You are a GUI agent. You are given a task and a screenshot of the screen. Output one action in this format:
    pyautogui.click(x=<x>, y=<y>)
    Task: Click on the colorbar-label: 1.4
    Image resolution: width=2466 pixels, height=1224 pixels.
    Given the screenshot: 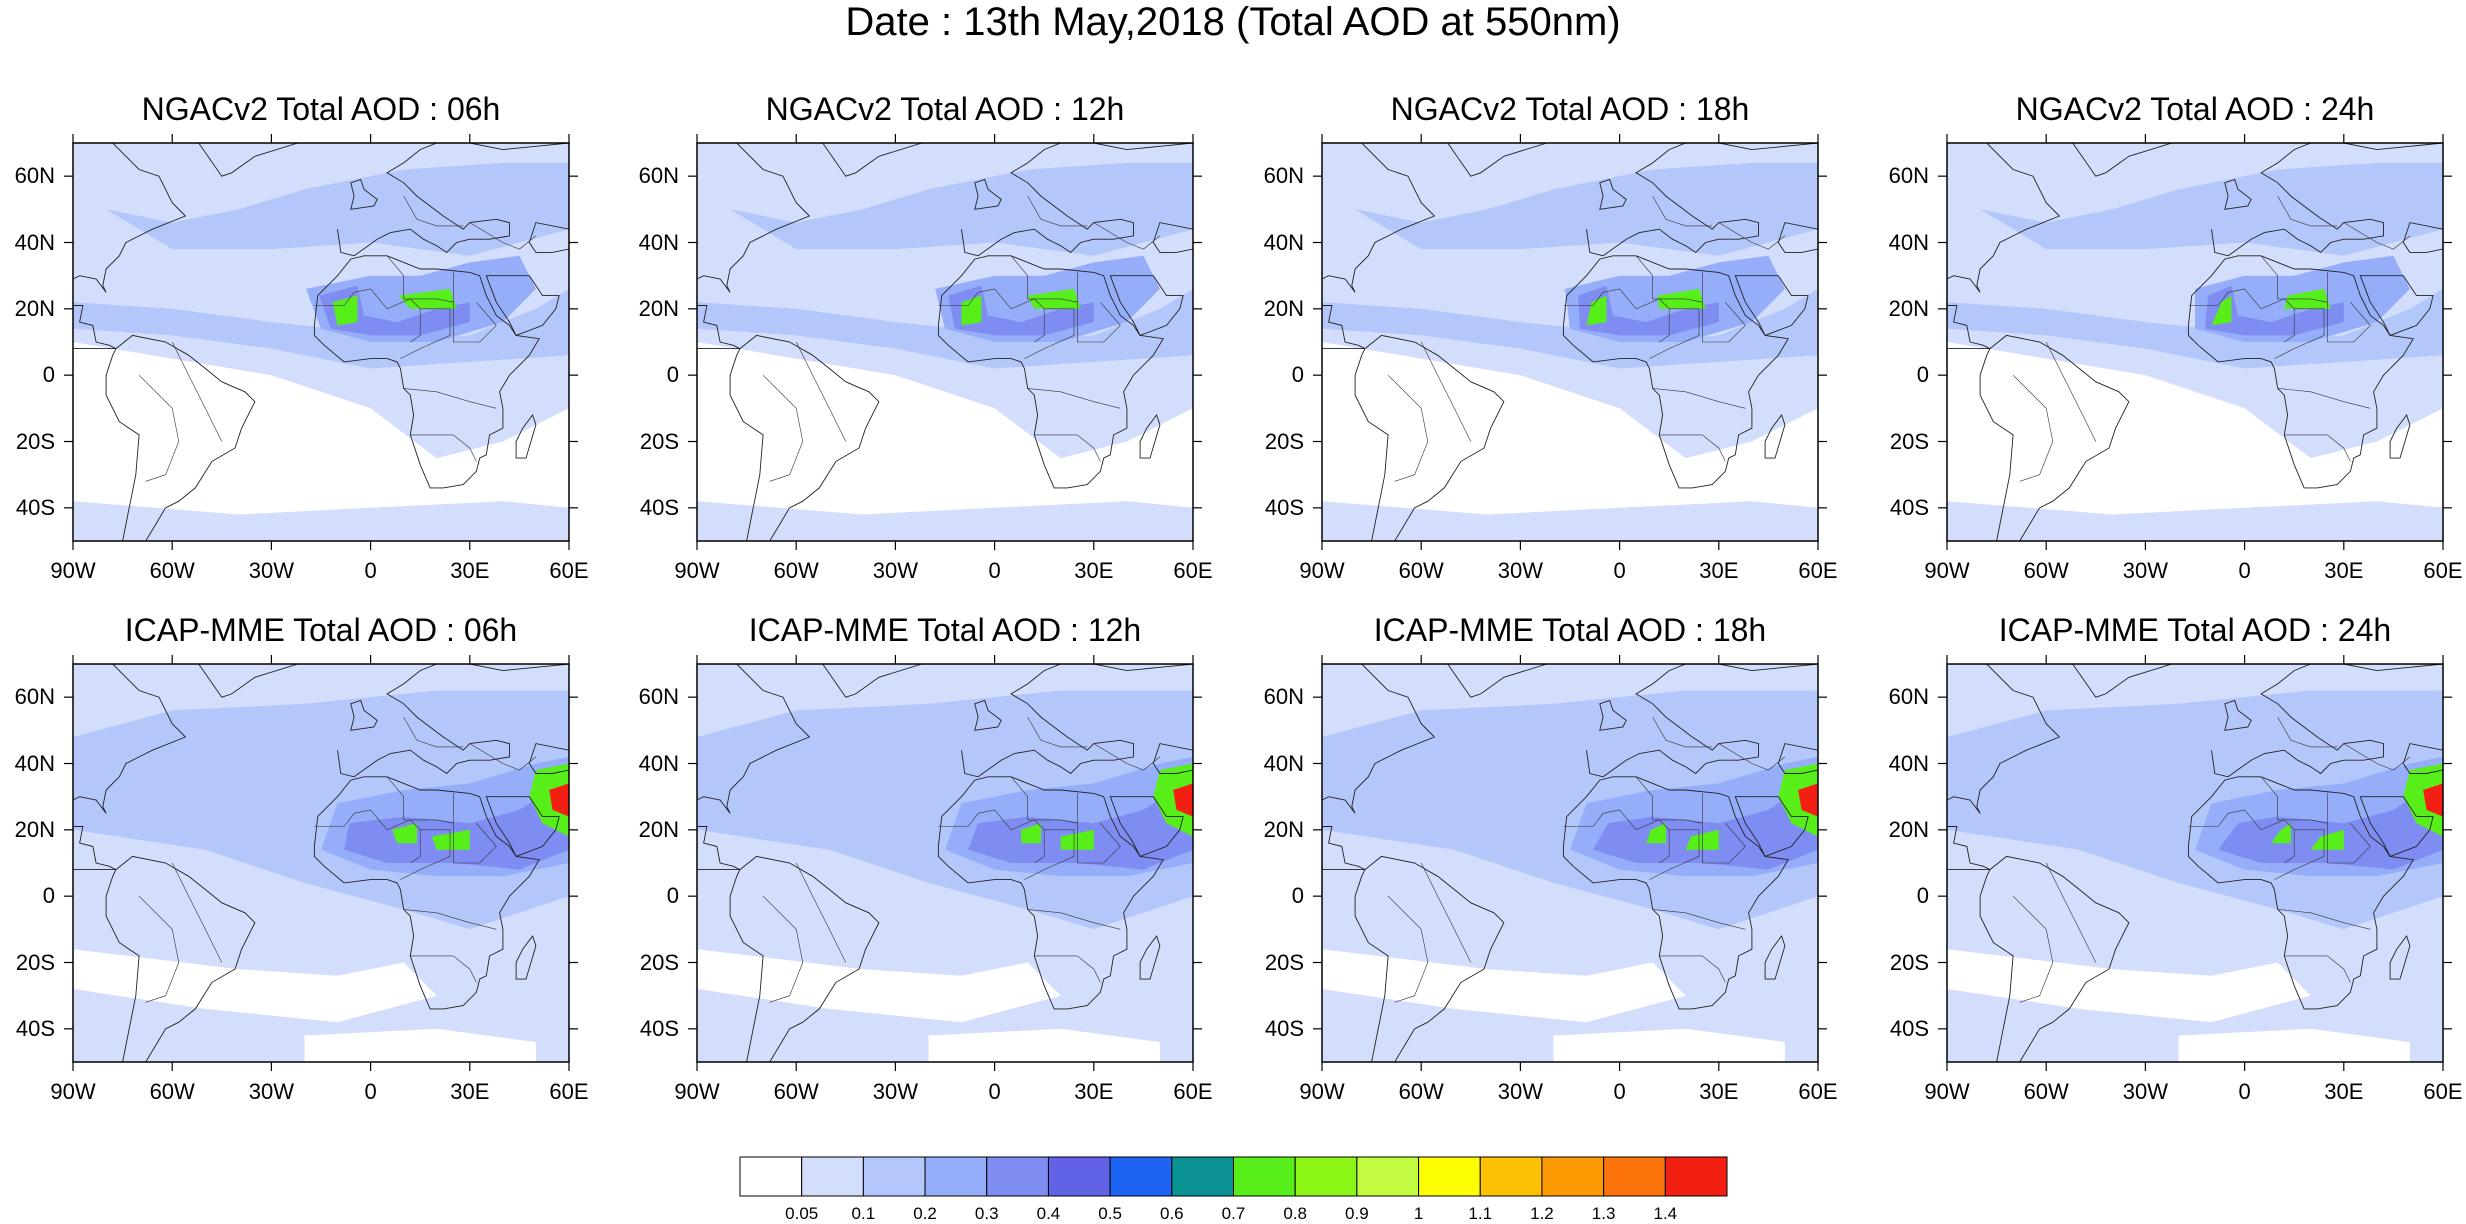 What is the action you would take?
    pyautogui.click(x=1665, y=1213)
    